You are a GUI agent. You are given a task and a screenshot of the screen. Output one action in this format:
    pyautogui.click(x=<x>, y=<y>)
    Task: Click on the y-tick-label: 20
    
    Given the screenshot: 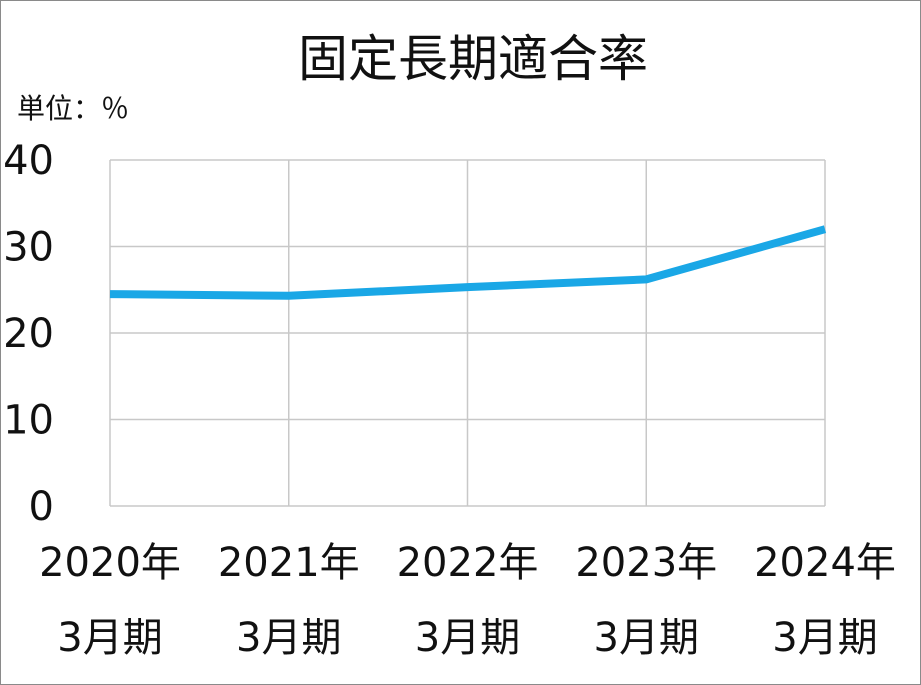 What is the action you would take?
    pyautogui.click(x=28, y=334)
    